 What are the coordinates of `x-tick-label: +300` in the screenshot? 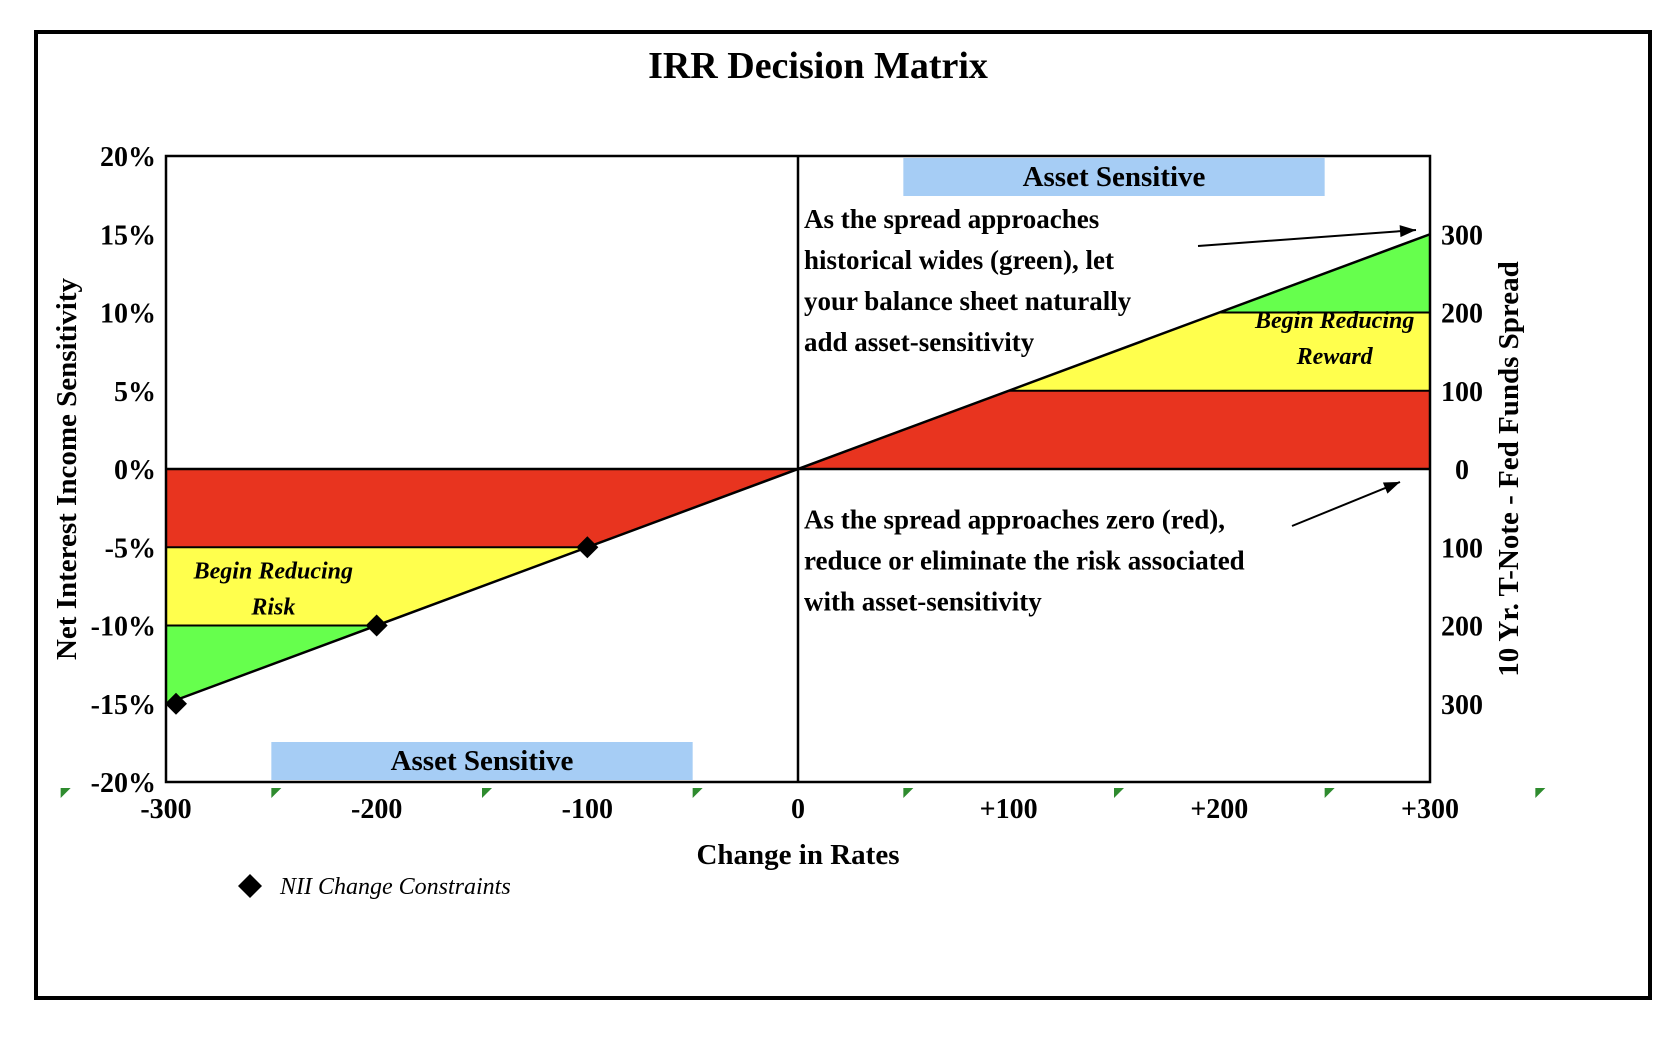 It's located at (1430, 809).